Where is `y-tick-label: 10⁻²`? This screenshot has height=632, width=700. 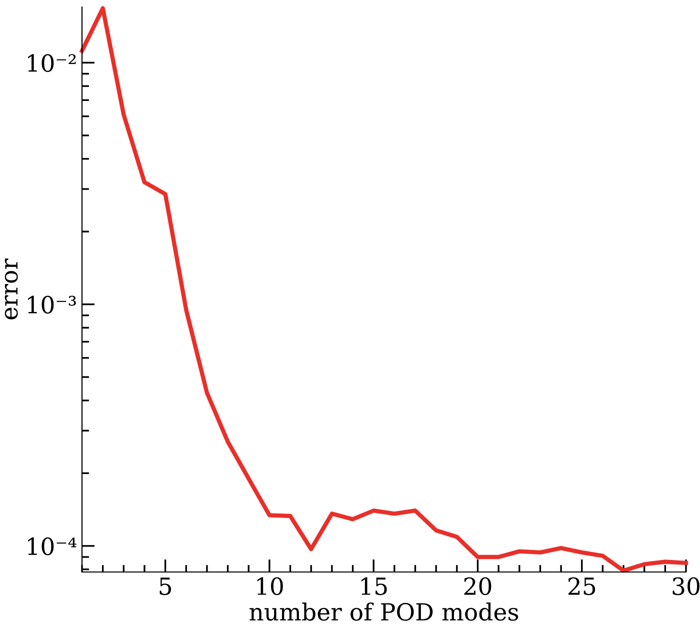
y-tick-label: 10⁻² is located at coordinates (52, 63).